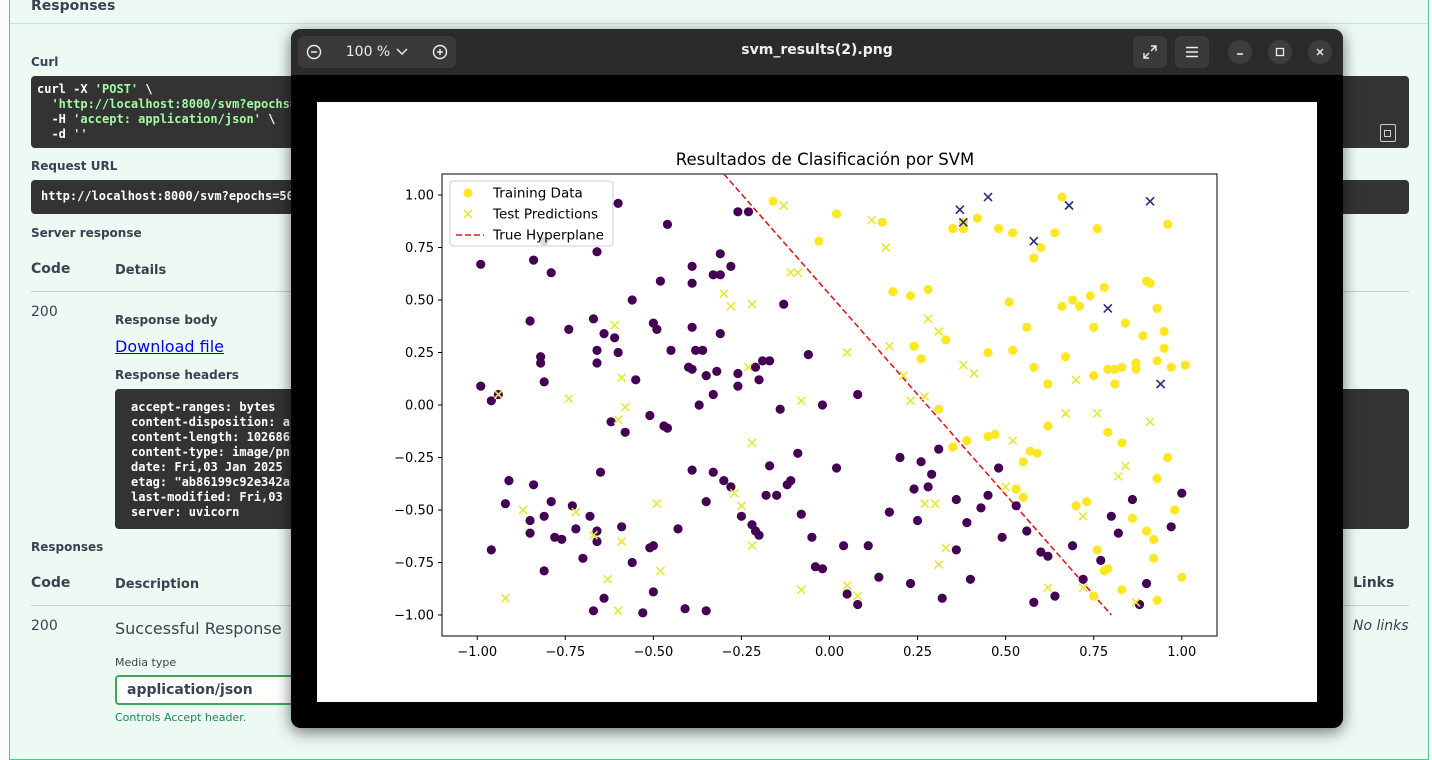  Describe the element at coordinates (1192, 52) in the screenshot. I see `main-menu-button` at that location.